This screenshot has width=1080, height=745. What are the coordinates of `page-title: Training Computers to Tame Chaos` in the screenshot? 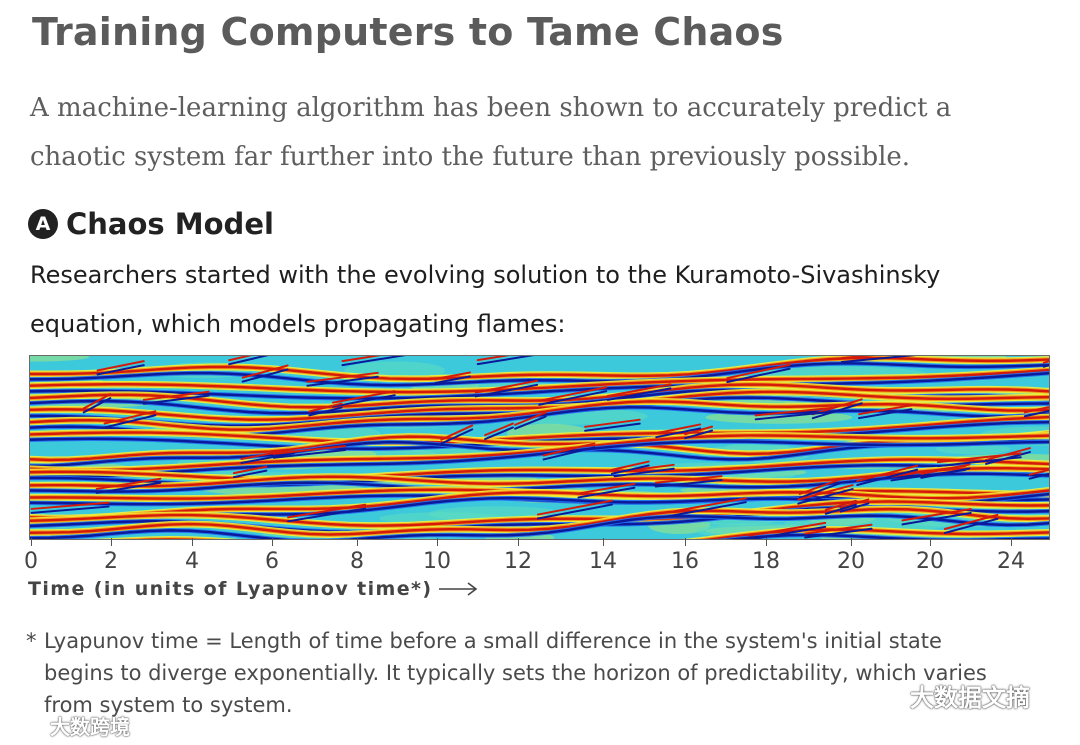 It's located at (408, 32).